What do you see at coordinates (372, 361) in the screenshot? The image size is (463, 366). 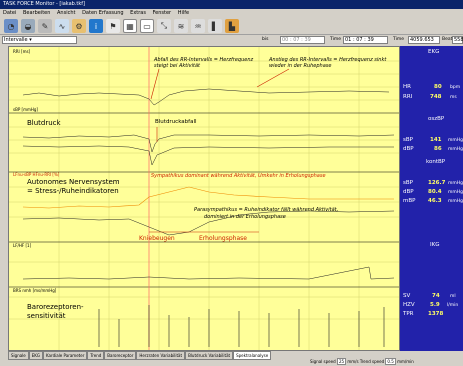 I see `trend-speed-label: Trend speed` at bounding box center [372, 361].